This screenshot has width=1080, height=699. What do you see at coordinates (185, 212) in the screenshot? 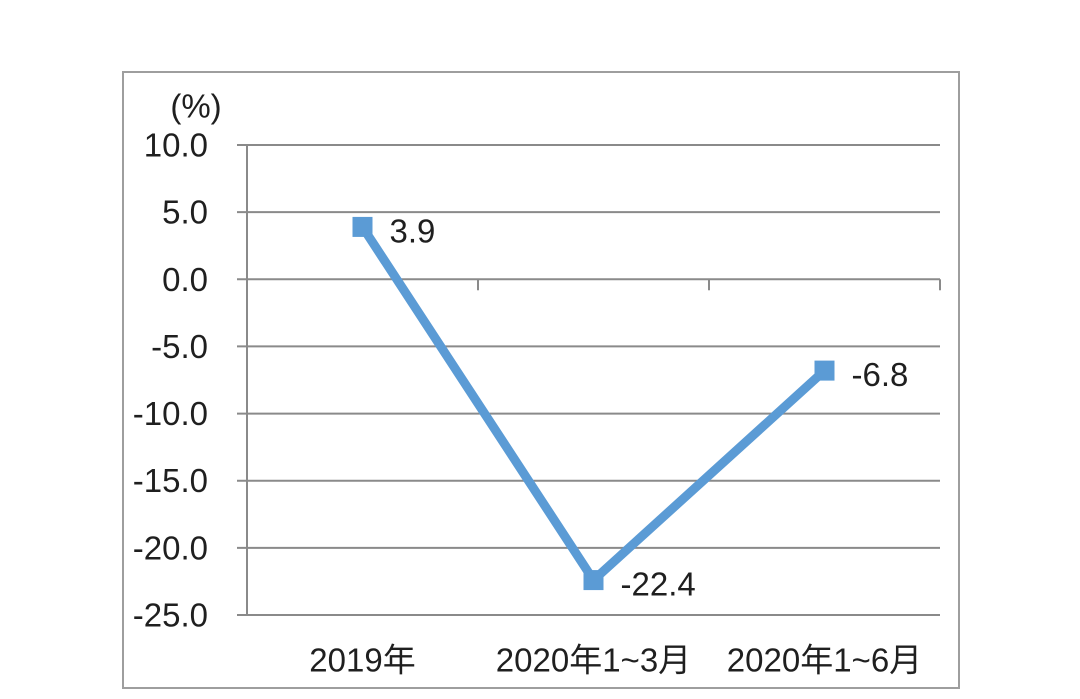
I see `y-axis-tick-label: 5.0` at bounding box center [185, 212].